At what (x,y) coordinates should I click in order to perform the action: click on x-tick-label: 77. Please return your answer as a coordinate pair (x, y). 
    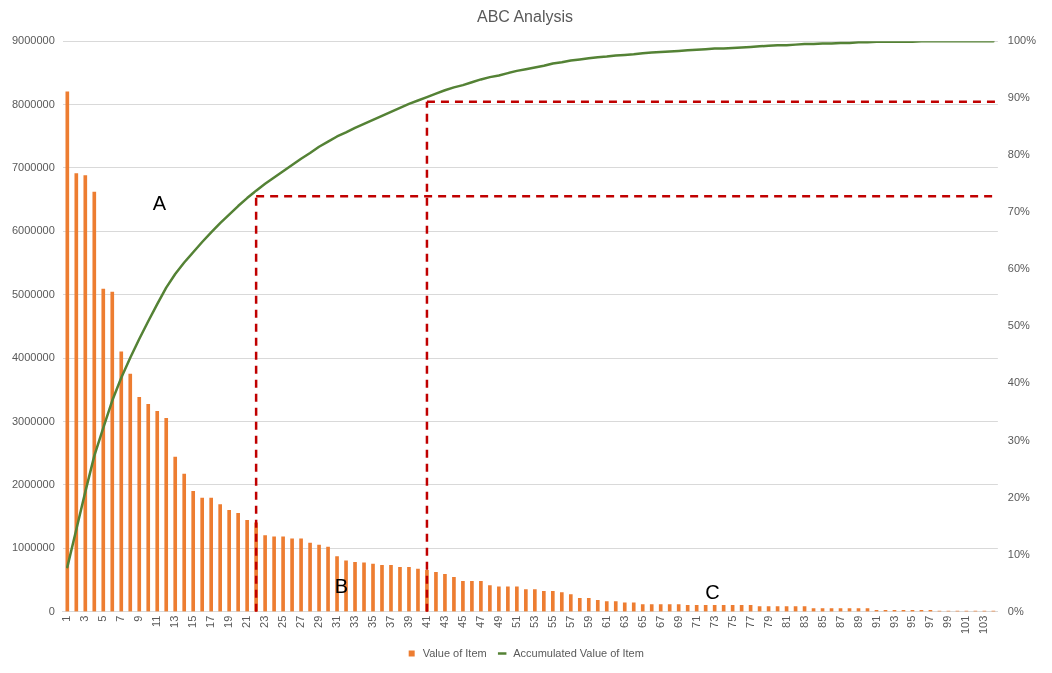
    Looking at the image, I should click on (749, 621).